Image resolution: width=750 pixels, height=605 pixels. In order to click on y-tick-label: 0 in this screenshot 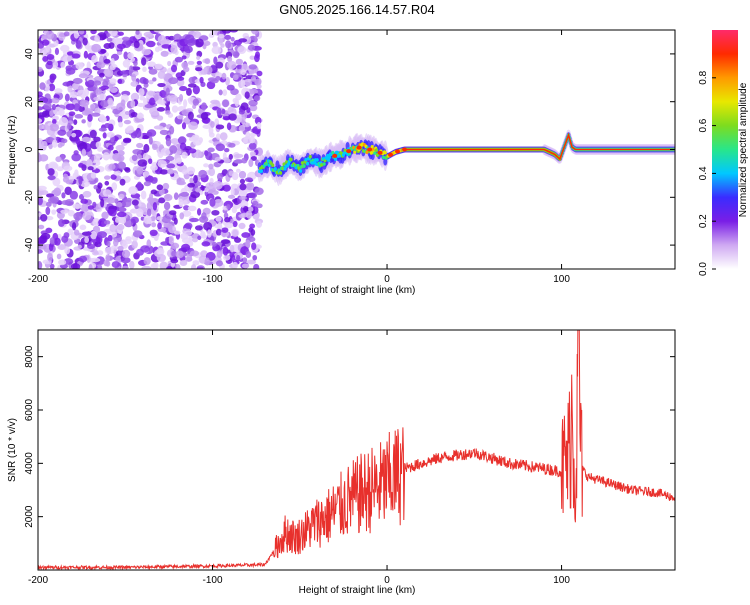, I will do `click(29, 149)`.